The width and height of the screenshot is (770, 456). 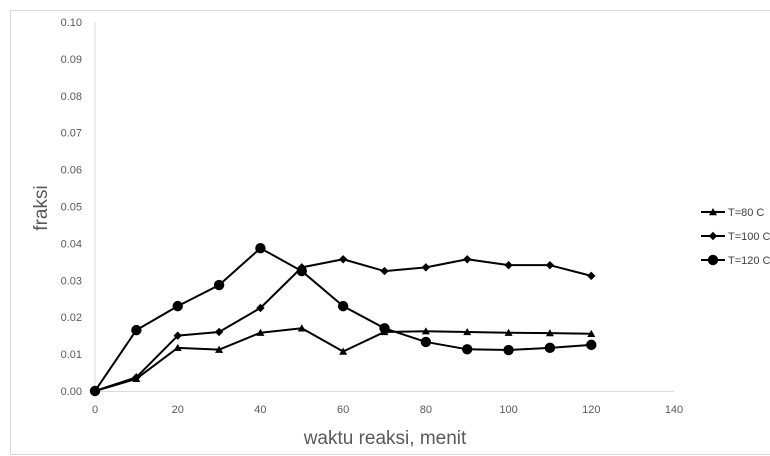 What do you see at coordinates (343, 410) in the screenshot?
I see `x-tick-label: 60` at bounding box center [343, 410].